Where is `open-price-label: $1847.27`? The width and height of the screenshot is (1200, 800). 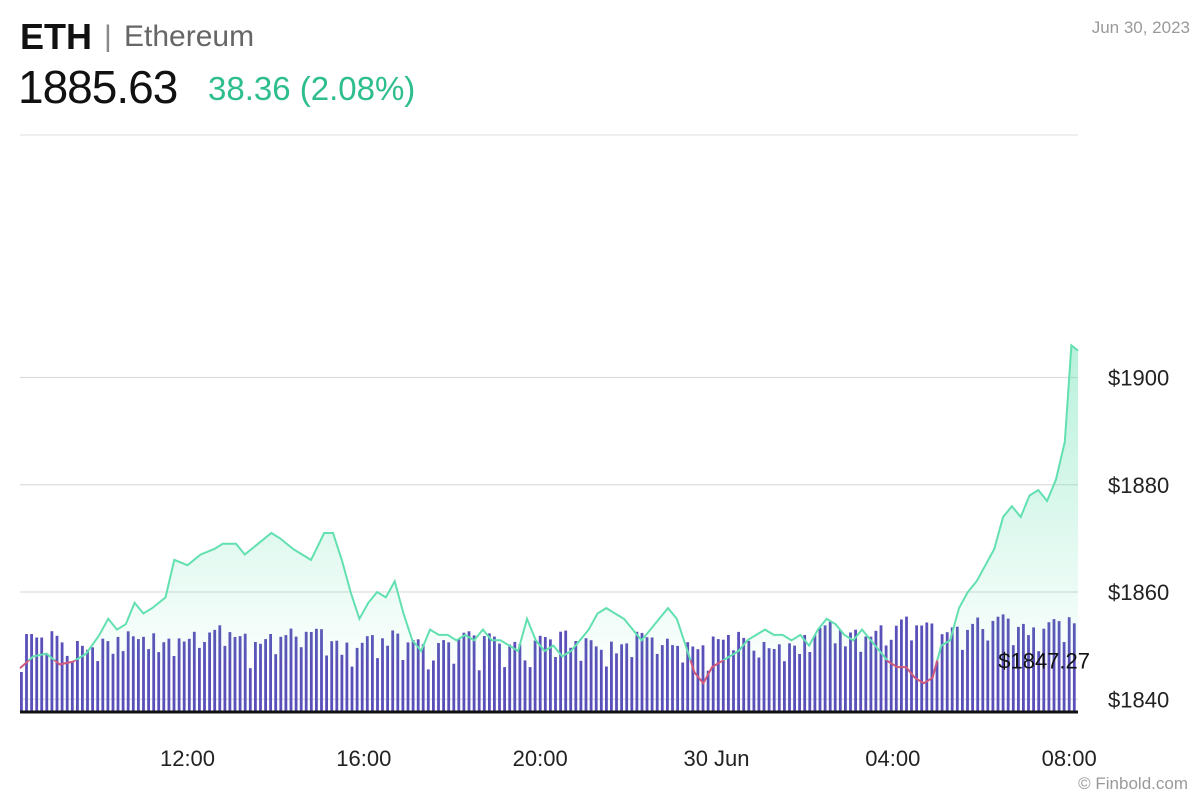 open-price-label: $1847.27 is located at coordinates (1044, 660).